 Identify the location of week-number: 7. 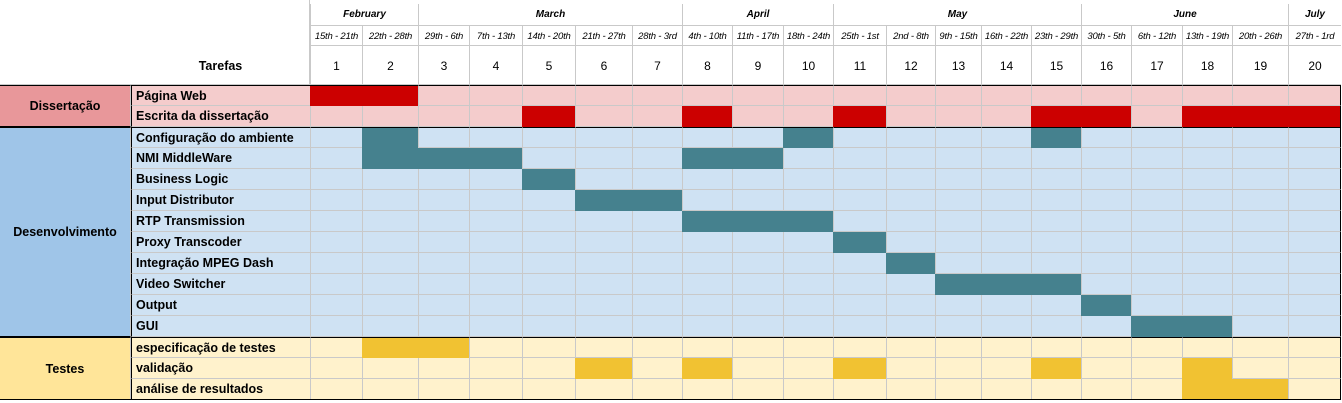
(657, 65).